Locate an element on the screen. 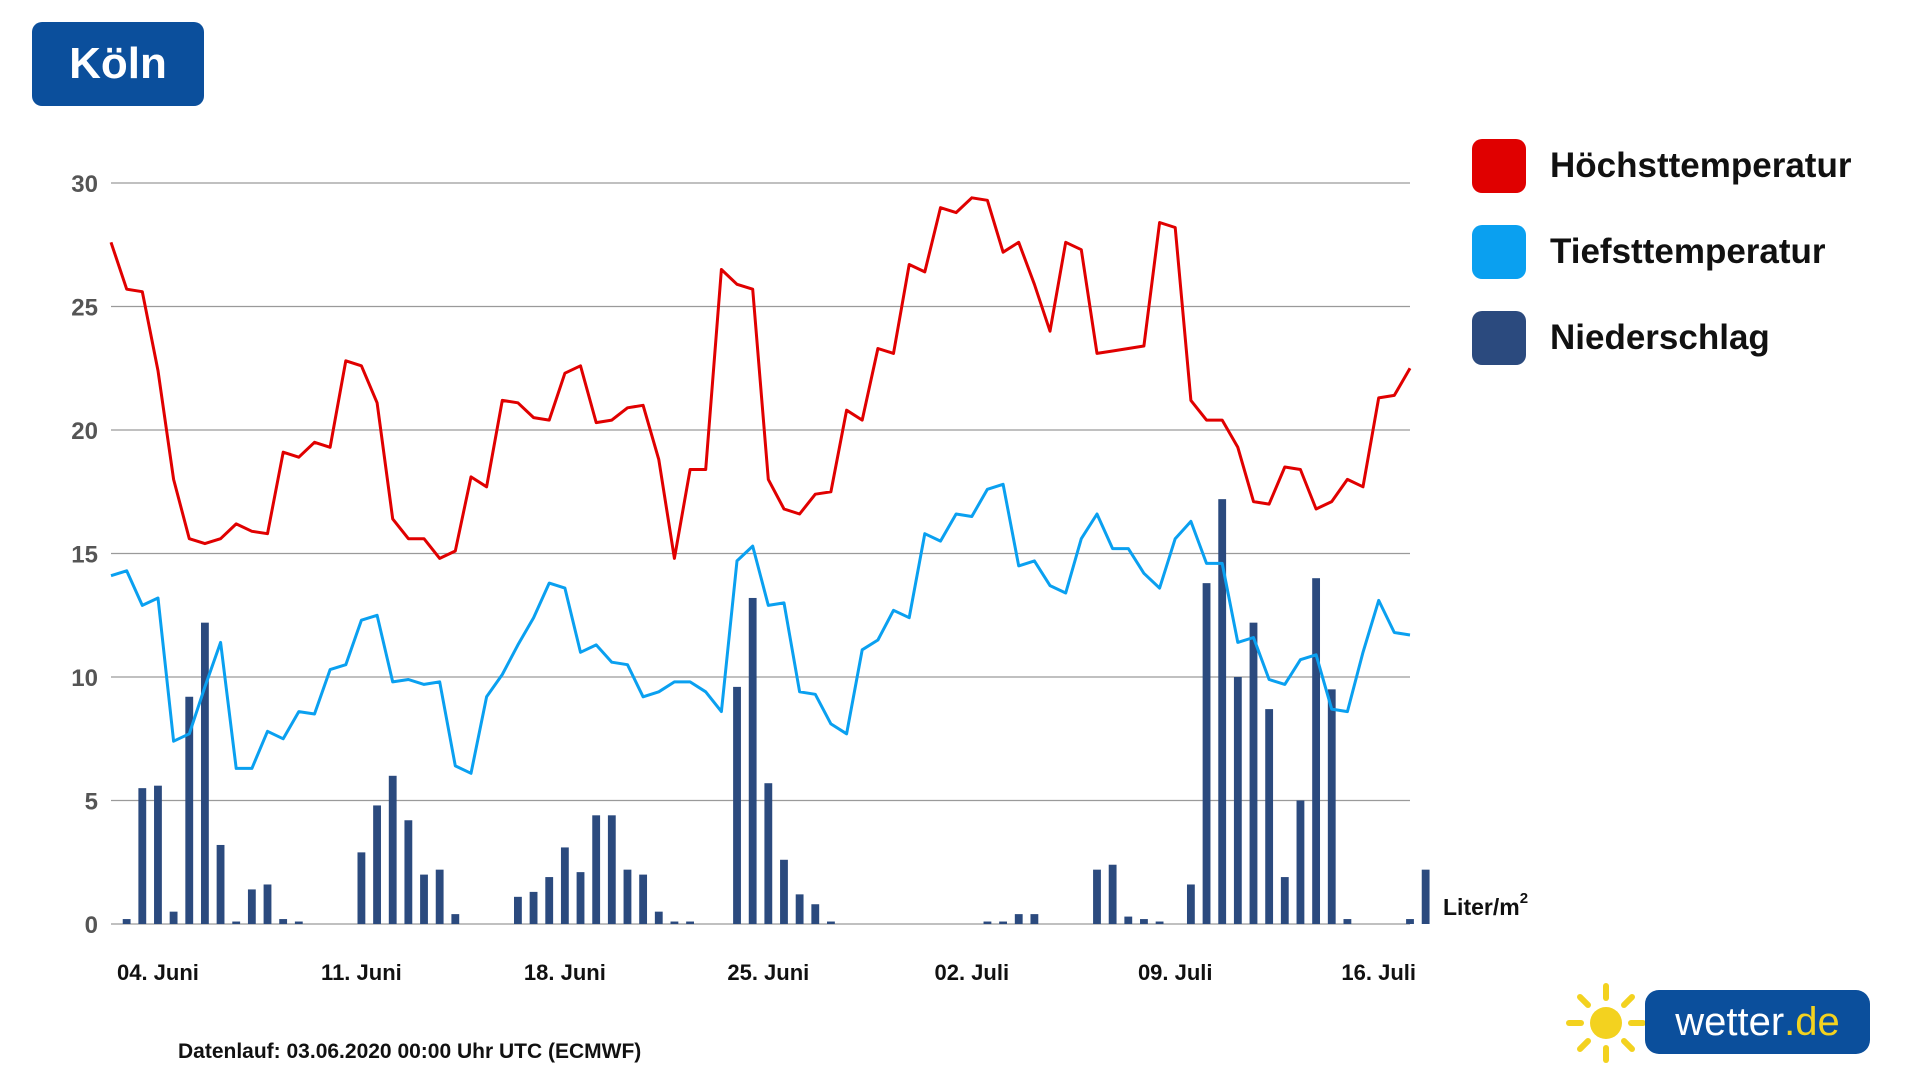 This screenshot has height=1079, width=1918. x-tick-label: 25. Juni is located at coordinates (768, 972).